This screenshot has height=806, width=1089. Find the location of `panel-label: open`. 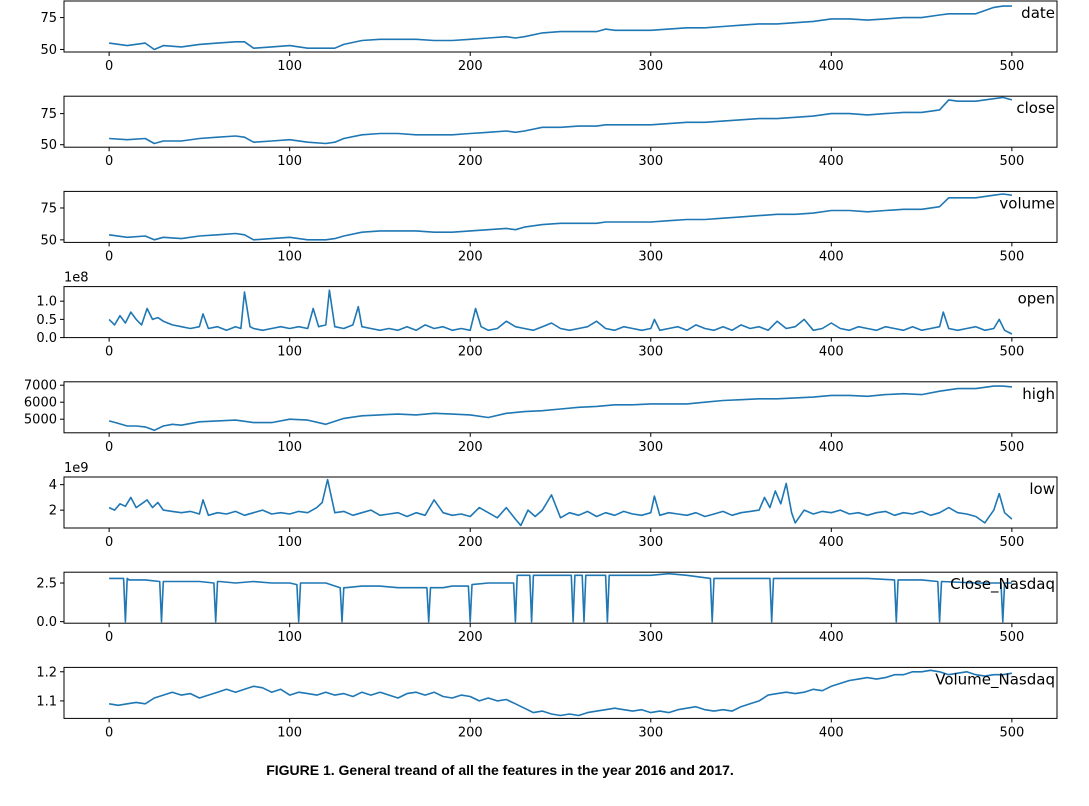

panel-label: open is located at coordinates (1036, 299).